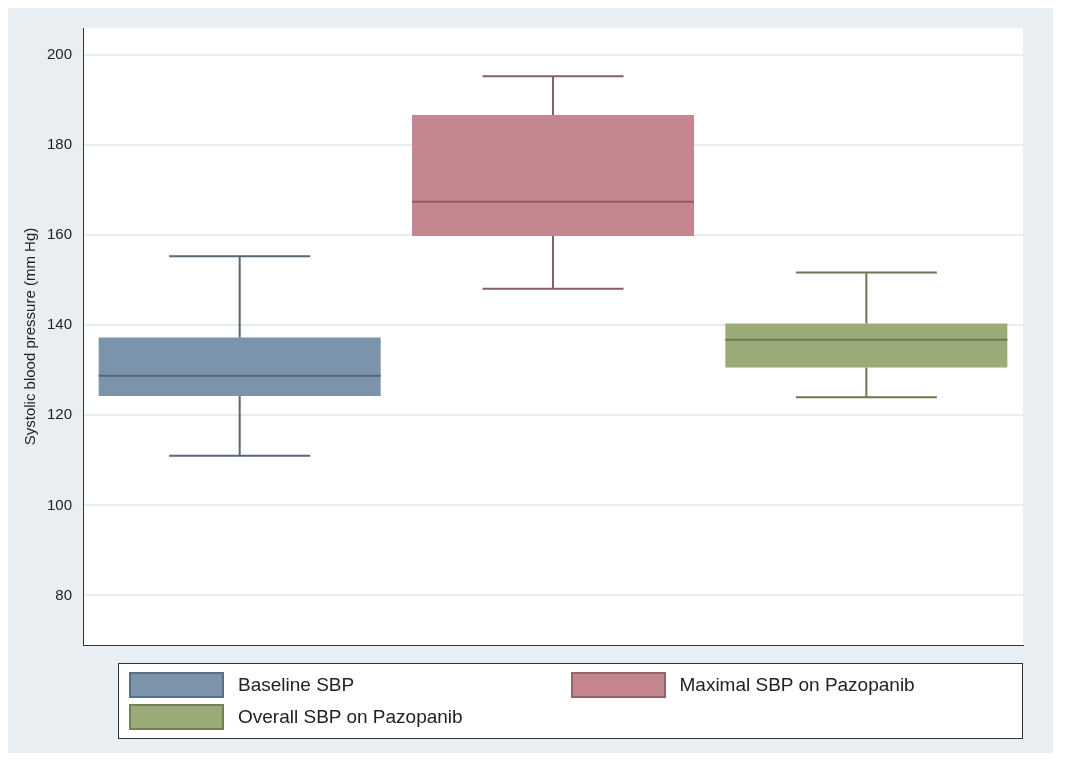 The height and width of the screenshot is (774, 1065). I want to click on y-tick-label: 180, so click(60, 144).